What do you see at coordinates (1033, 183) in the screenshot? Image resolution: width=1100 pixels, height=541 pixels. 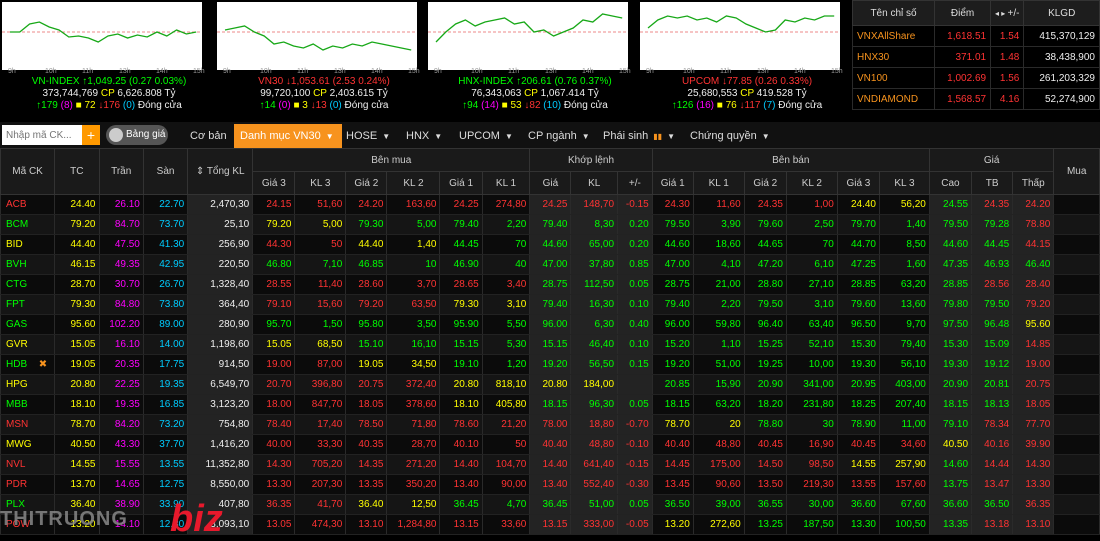 I see `subheader-17: Thấp` at bounding box center [1033, 183].